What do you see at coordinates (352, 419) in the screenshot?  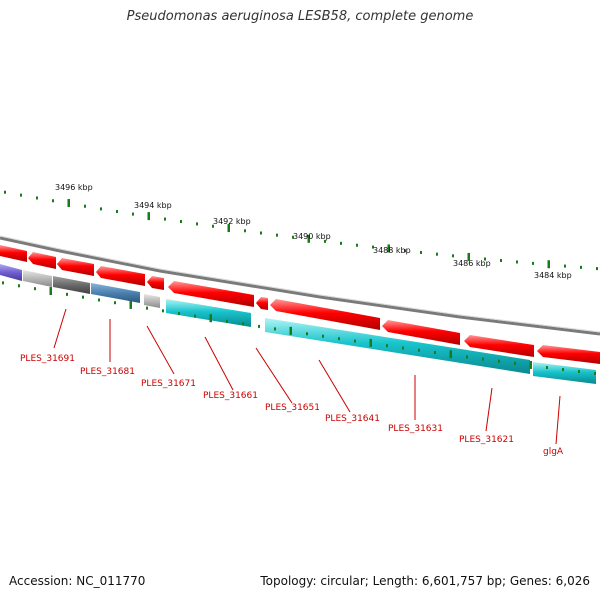 I see `gene-label: PLES_31641` at bounding box center [352, 419].